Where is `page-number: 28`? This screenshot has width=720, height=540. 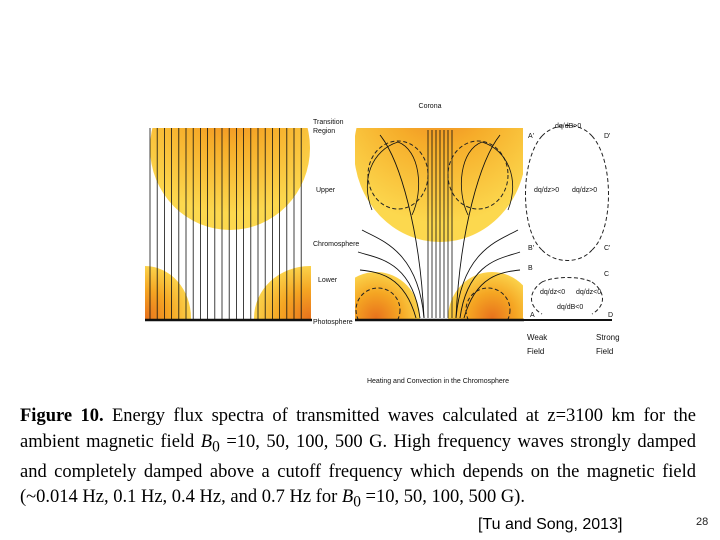
page-number: 28 is located at coordinates (702, 522).